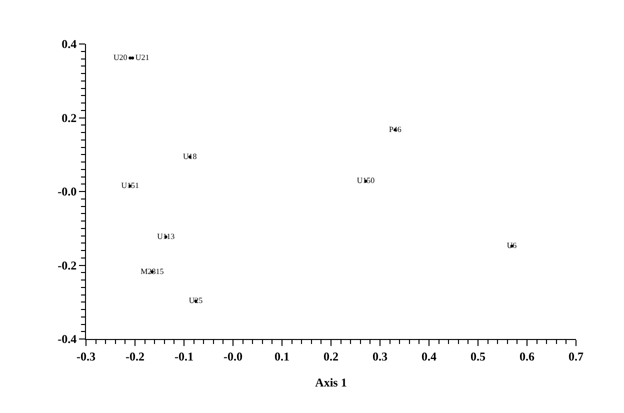 The width and height of the screenshot is (624, 413). Describe the element at coordinates (478, 356) in the screenshot. I see `x-tick-label: 0.5` at that location.